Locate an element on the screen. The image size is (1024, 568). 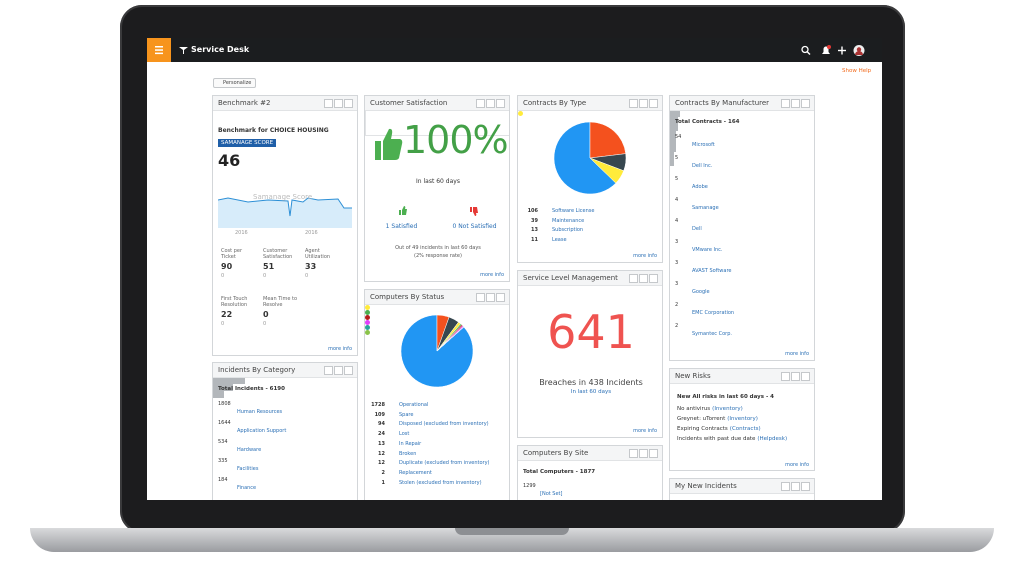
legend-label: Lease is located at coordinates (559, 240).